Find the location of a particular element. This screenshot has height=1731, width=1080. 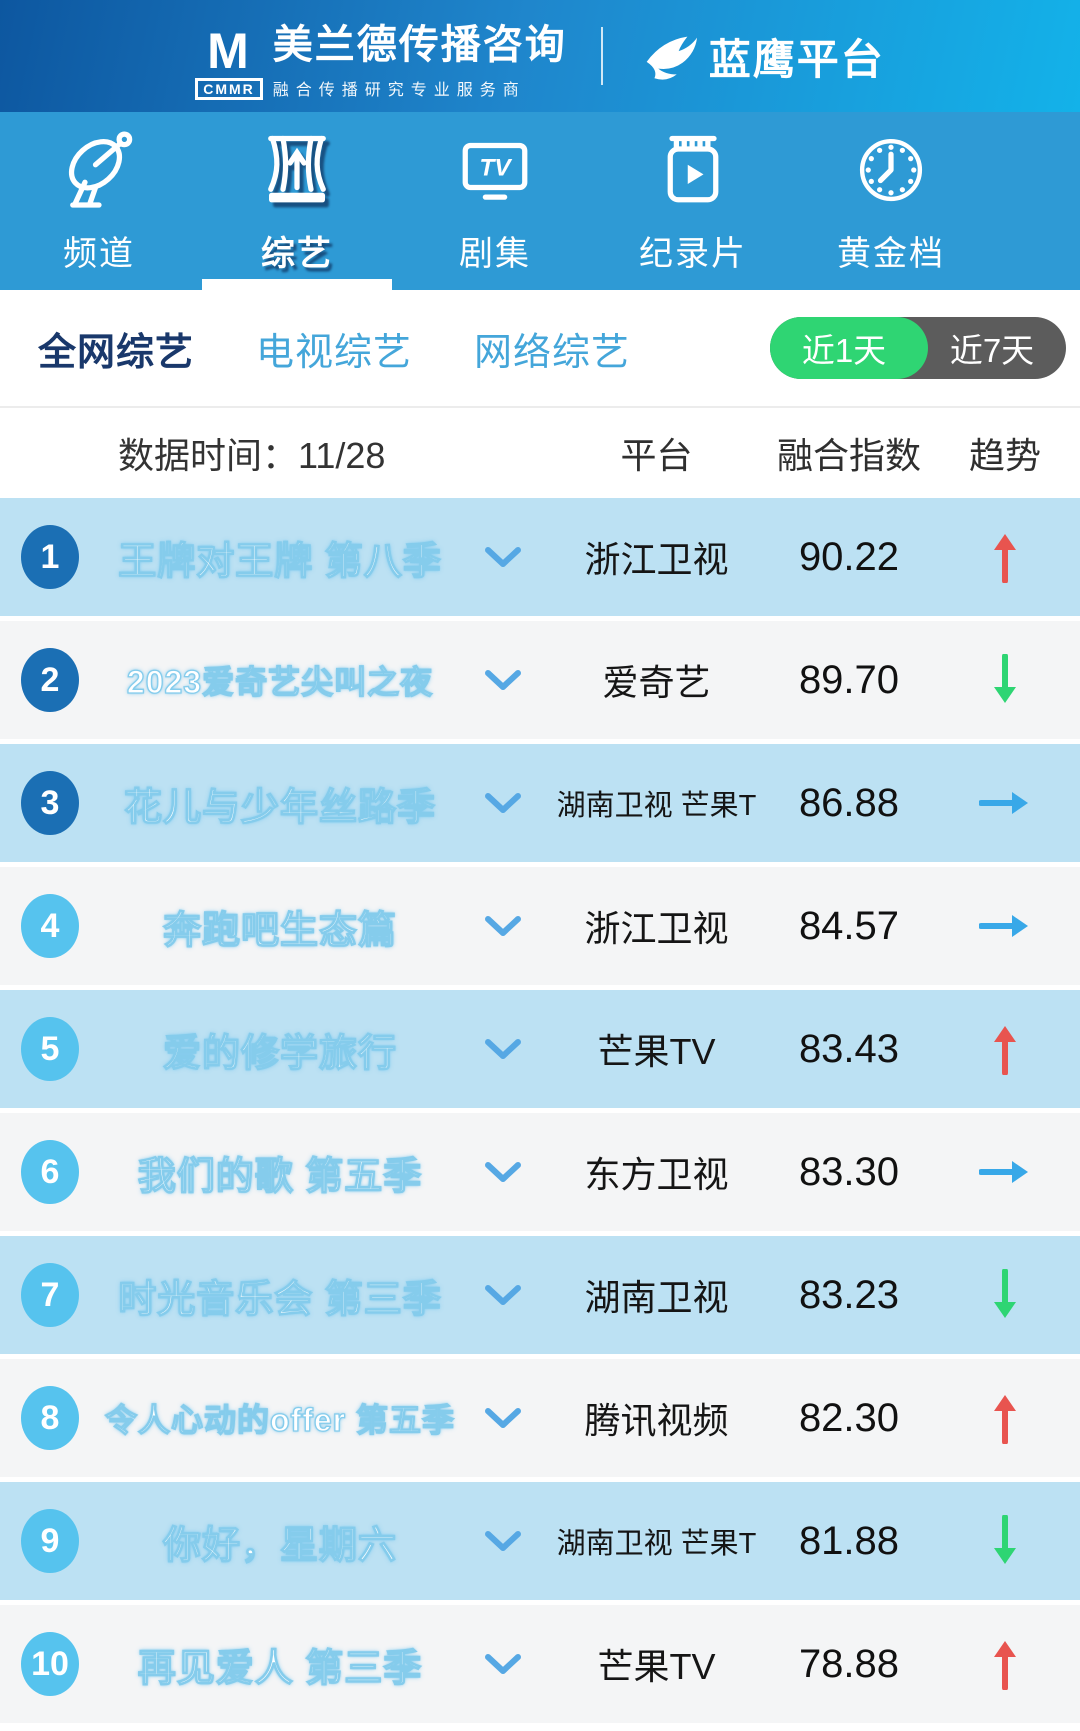

show-title: 再见爱人 第三季 is located at coordinates (280, 1668).